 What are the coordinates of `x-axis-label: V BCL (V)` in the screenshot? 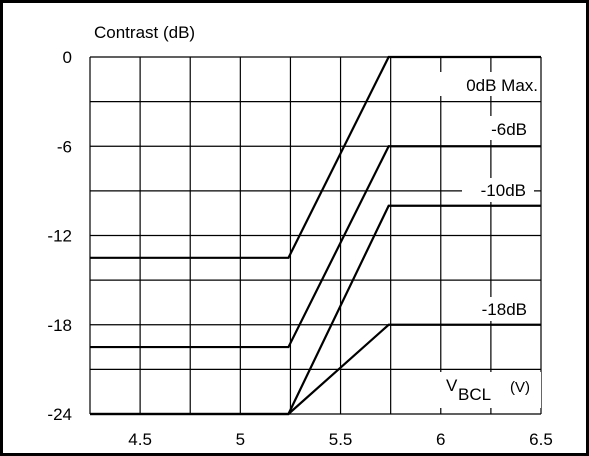 It's located at (488, 390).